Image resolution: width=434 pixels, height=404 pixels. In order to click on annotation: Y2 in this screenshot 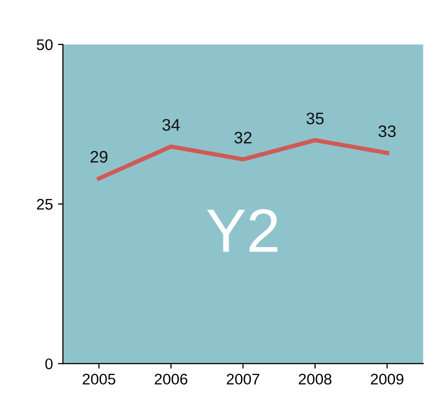, I will do `click(242, 230)`.